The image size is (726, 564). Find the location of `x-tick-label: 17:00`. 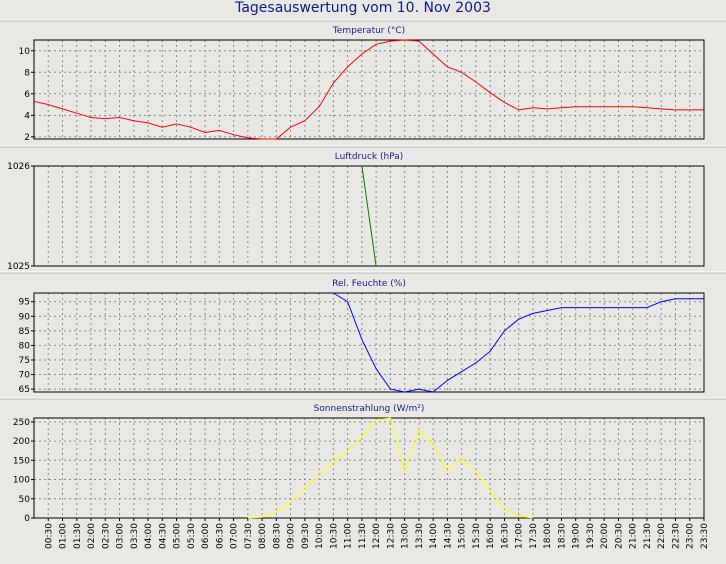

x-tick-label: 17:00 is located at coordinates (520, 536).